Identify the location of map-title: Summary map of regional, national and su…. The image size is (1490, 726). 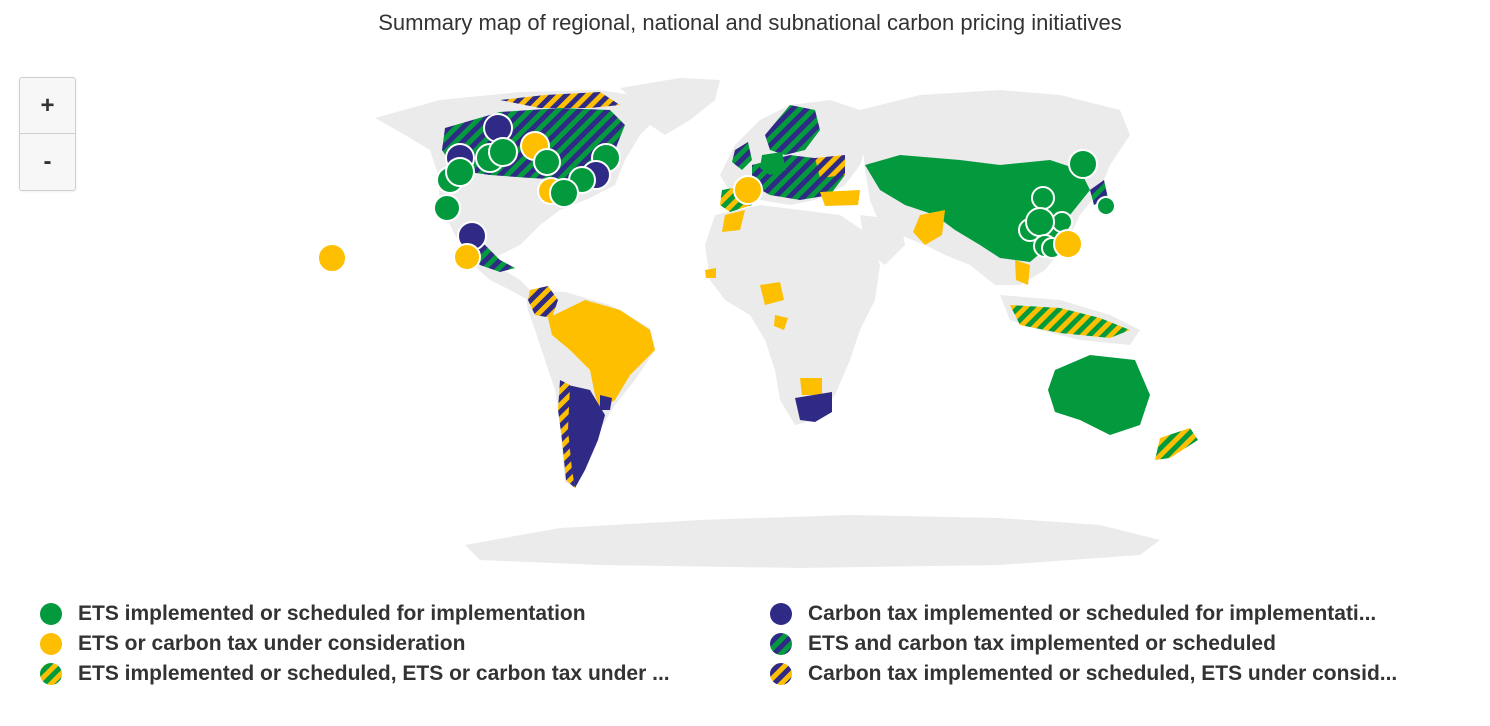
(750, 22).